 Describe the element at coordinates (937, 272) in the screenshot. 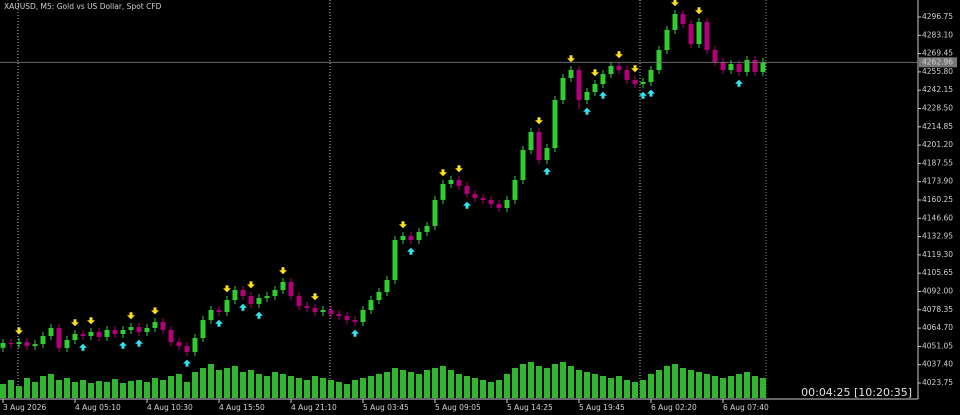

I see `y-tick-label: 4105.65` at that location.